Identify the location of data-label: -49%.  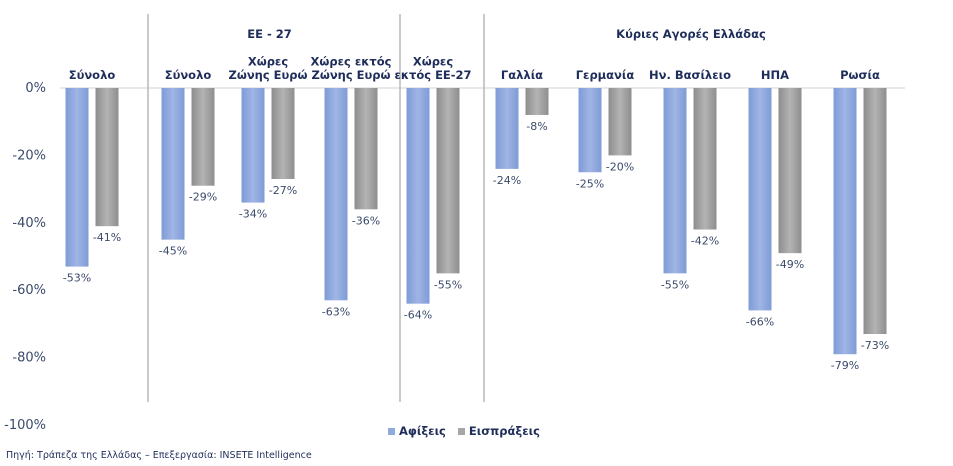
(790, 264).